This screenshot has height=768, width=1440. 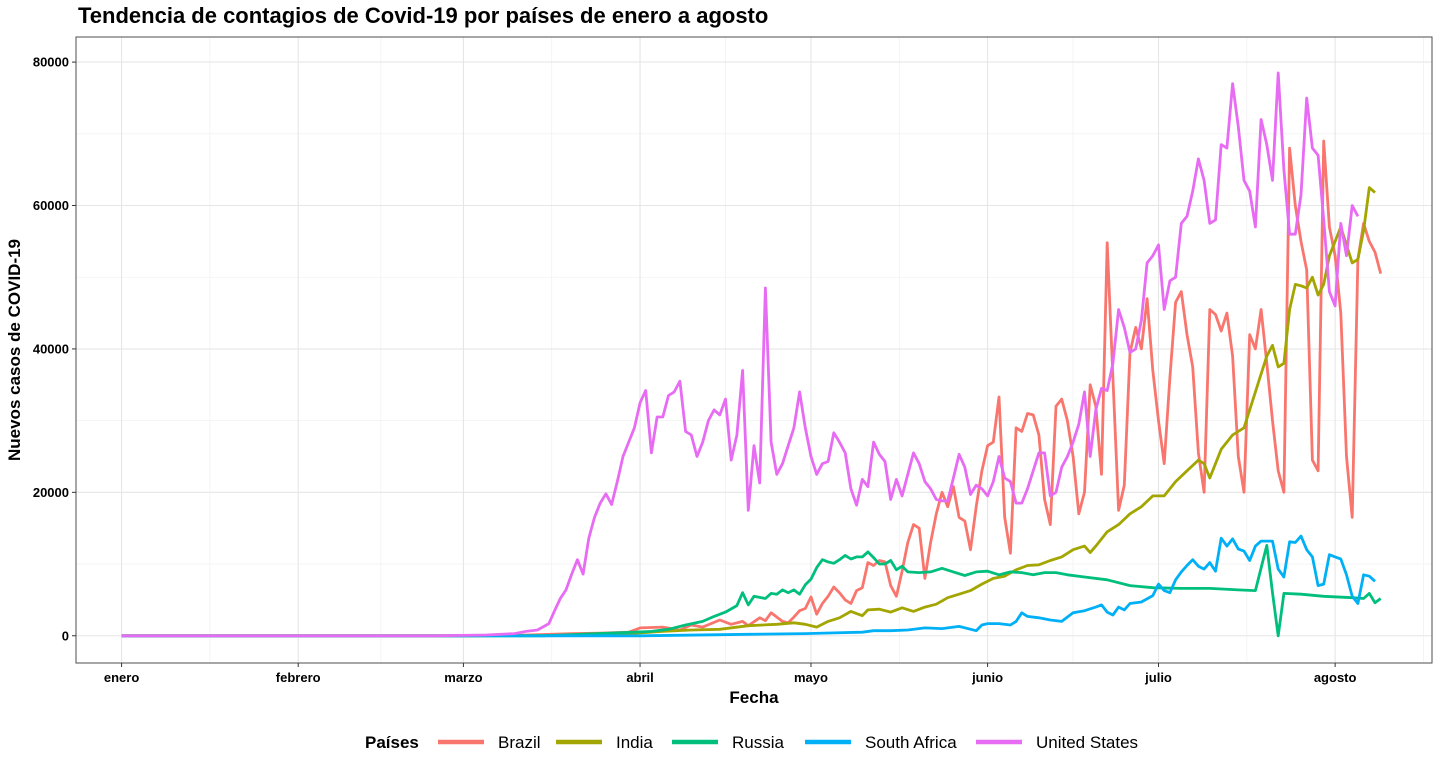 What do you see at coordinates (751, 591) in the screenshot?
I see `series-line-russia` at bounding box center [751, 591].